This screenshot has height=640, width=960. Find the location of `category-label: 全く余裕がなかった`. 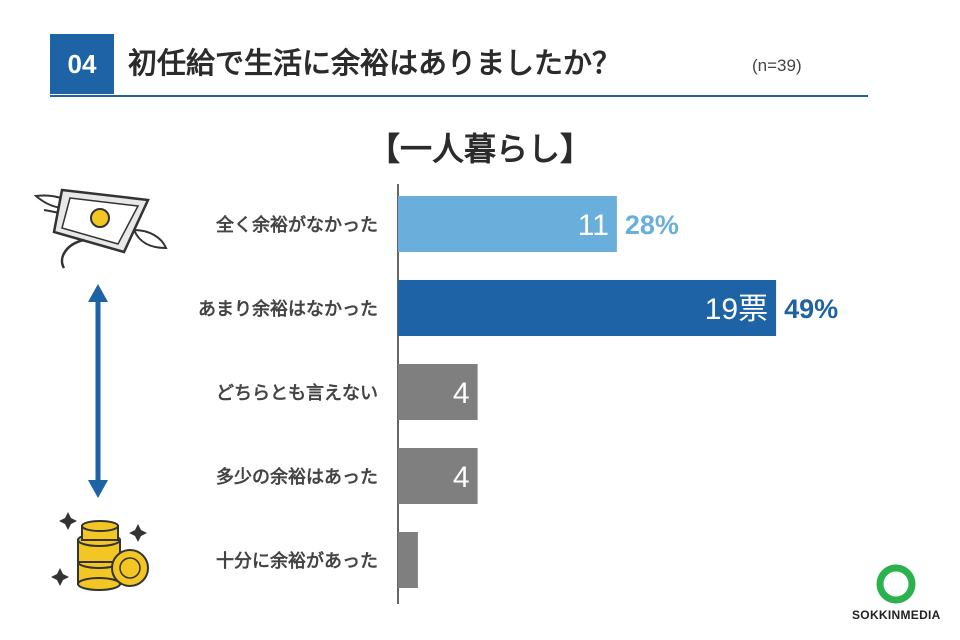

category-label: 全く余裕がなかった is located at coordinates (296, 225).